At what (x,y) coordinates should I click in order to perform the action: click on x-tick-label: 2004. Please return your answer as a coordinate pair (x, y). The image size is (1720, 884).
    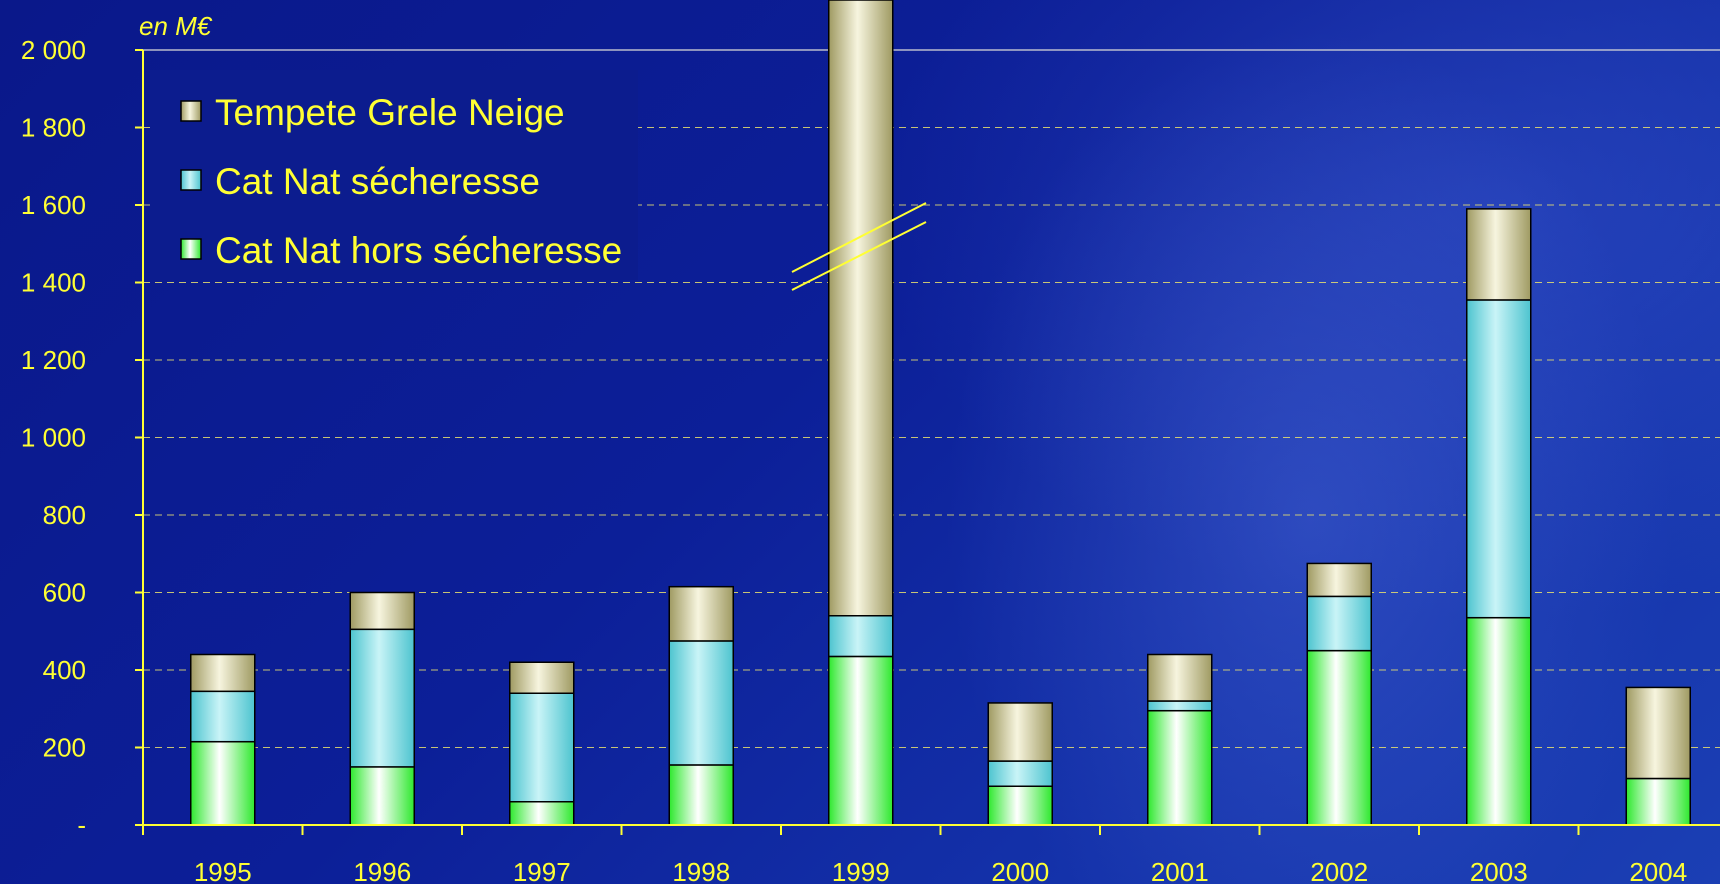
    Looking at the image, I should click on (1658, 870).